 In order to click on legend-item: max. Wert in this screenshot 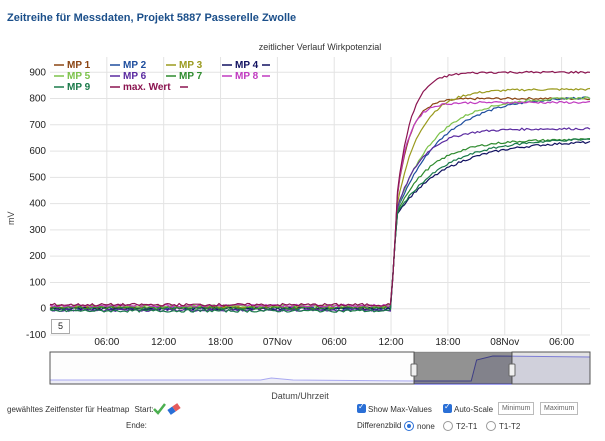, I will do `click(149, 87)`.